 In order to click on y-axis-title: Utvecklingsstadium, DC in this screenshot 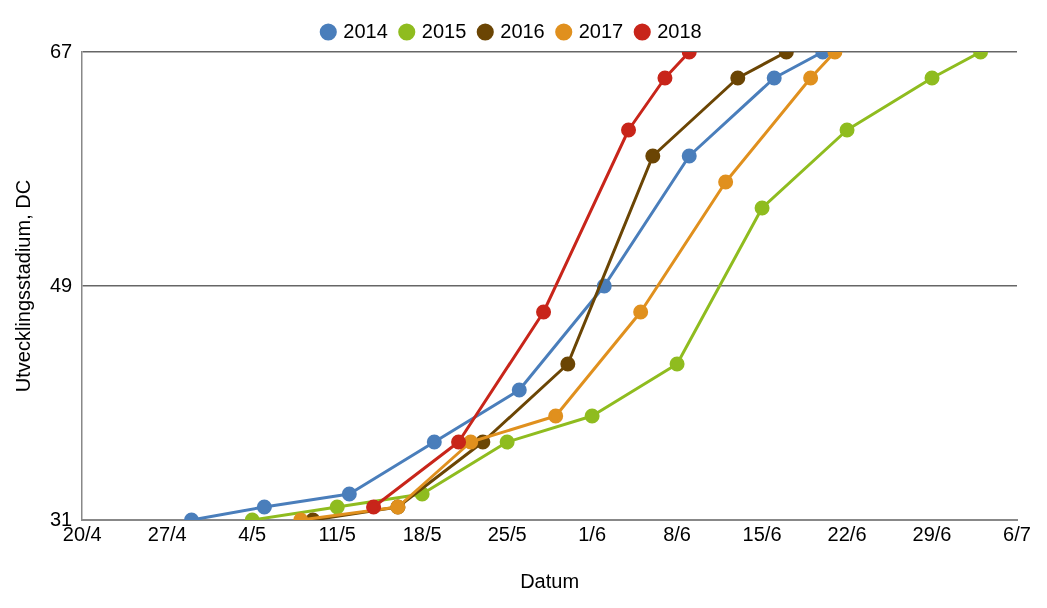, I will do `click(22, 286)`.